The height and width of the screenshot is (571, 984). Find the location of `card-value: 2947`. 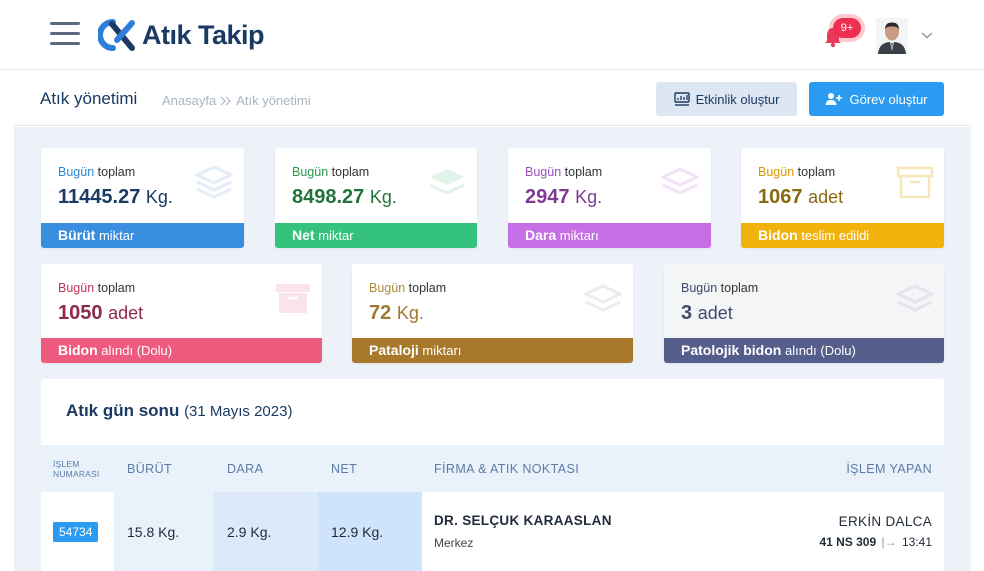

card-value: 2947 is located at coordinates (547, 197).